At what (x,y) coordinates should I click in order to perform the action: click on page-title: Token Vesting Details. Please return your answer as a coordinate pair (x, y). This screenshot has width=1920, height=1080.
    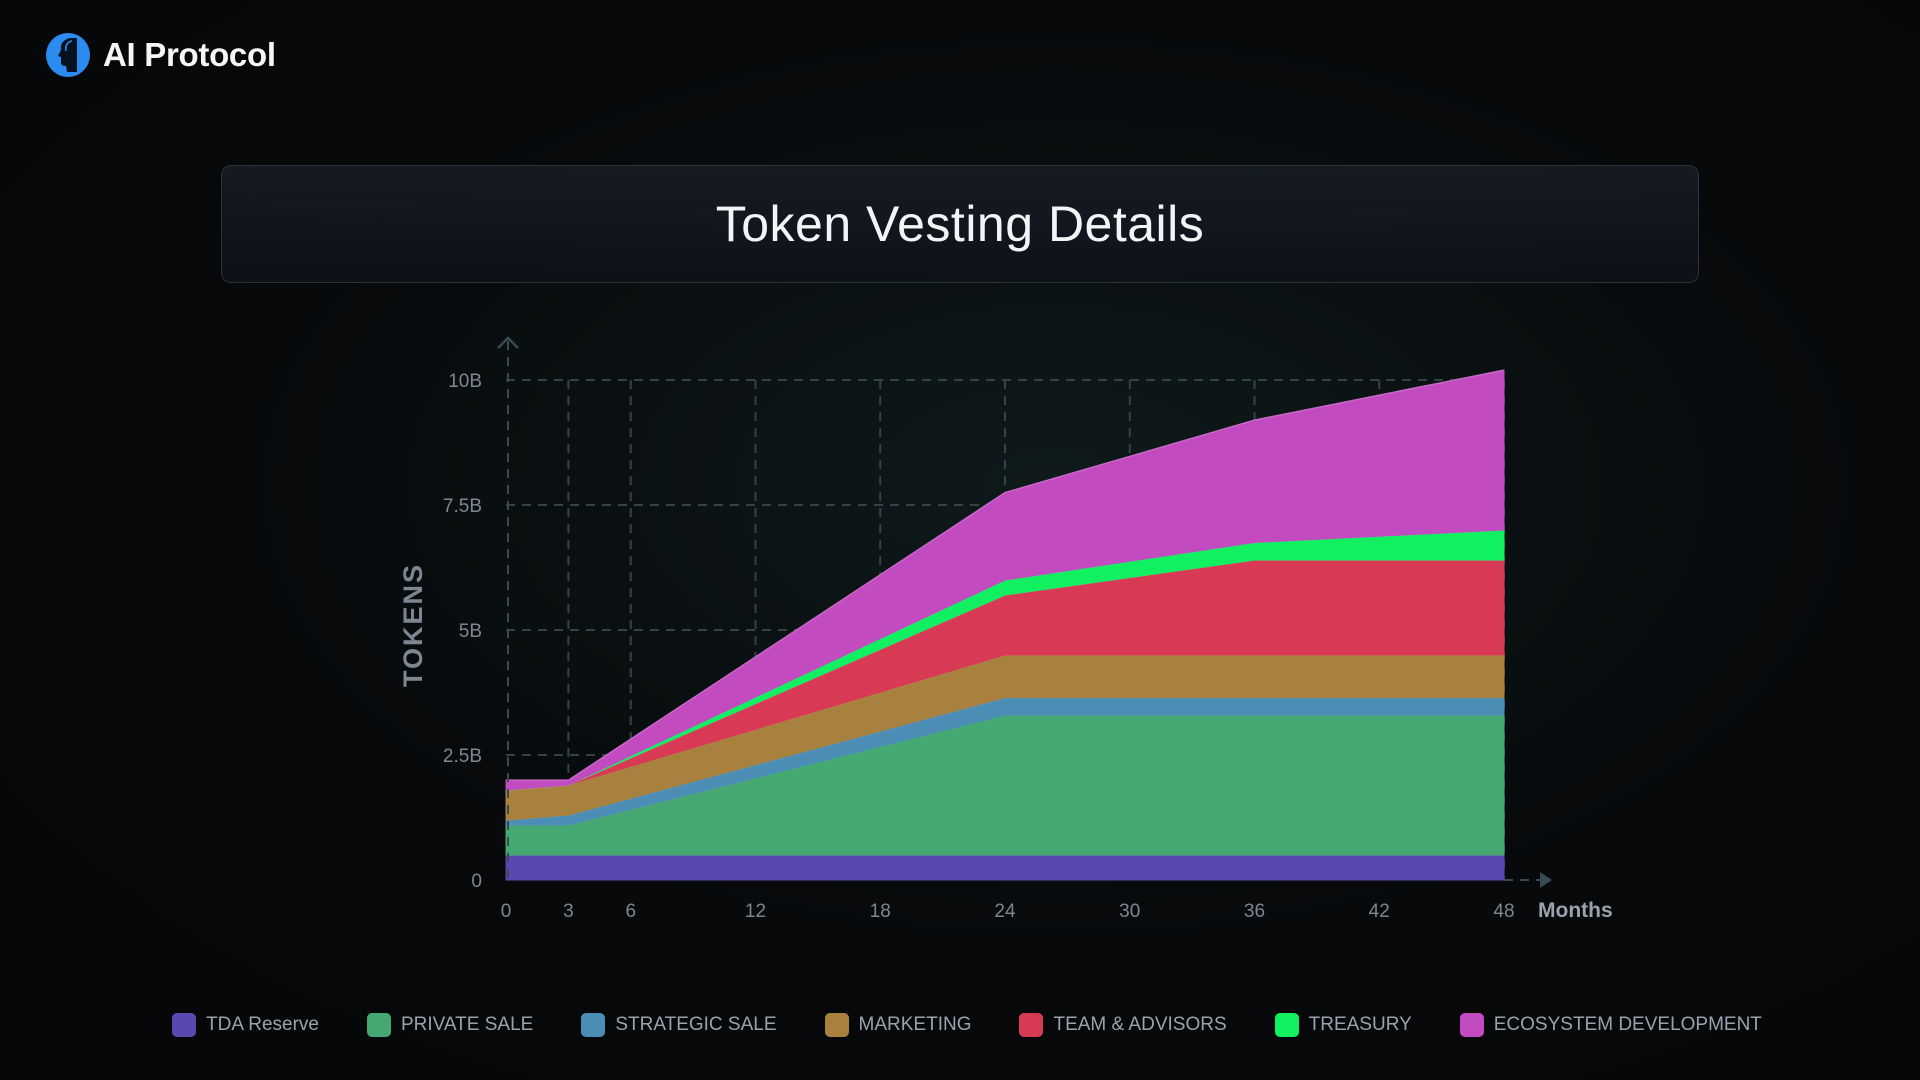
    Looking at the image, I should click on (960, 224).